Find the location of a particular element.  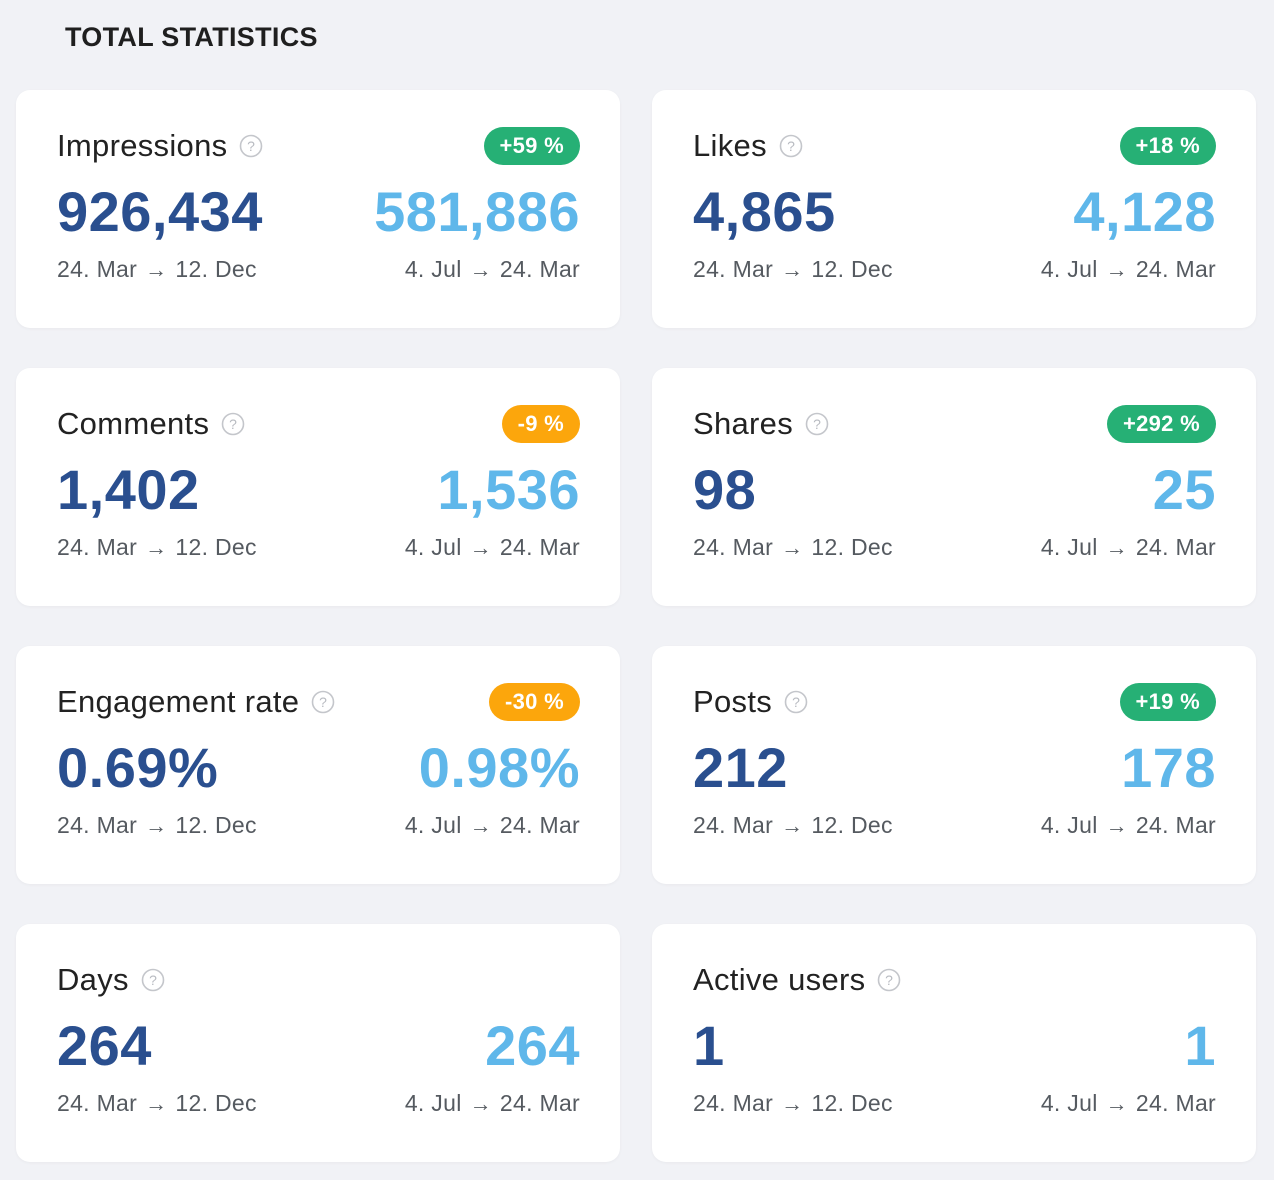

card-title: Likes is located at coordinates (730, 145).